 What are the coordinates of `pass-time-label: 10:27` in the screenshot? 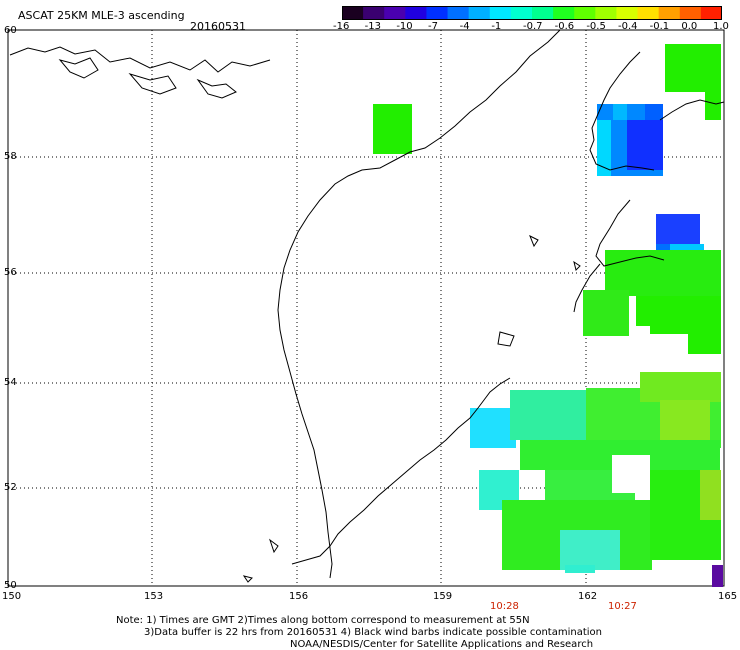 It's located at (622, 606).